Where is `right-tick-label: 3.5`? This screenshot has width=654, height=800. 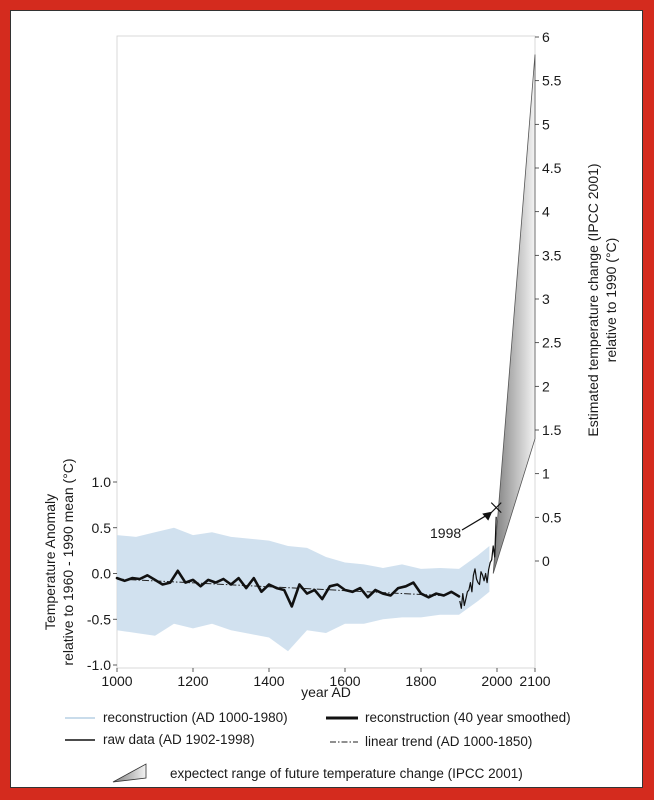
right-tick-label: 3.5 is located at coordinates (552, 255).